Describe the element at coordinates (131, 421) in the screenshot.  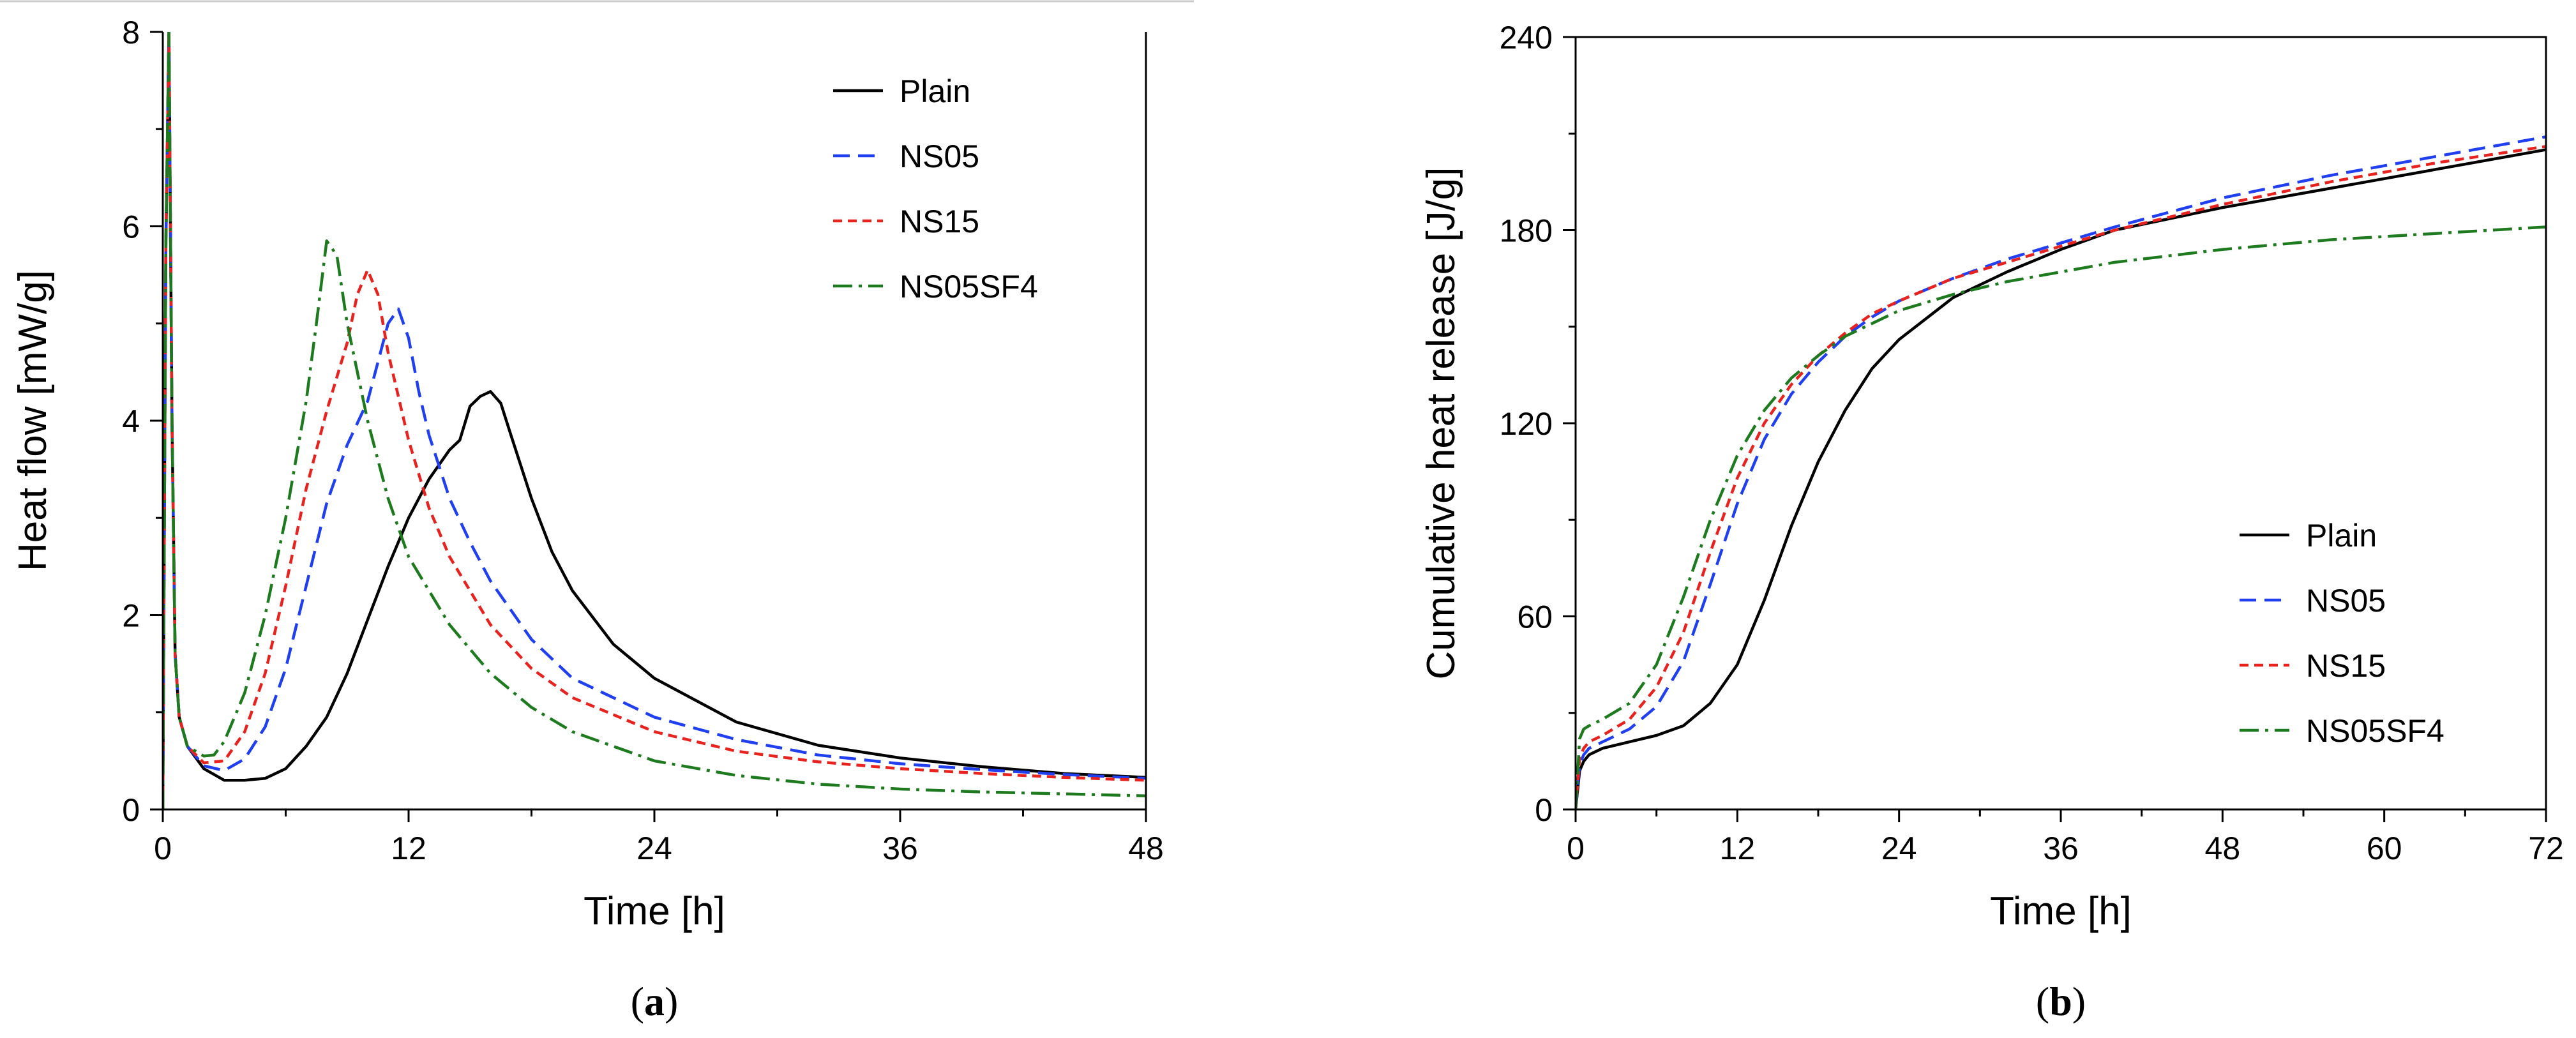
I see `chart-a-y-tick-label: 4` at that location.